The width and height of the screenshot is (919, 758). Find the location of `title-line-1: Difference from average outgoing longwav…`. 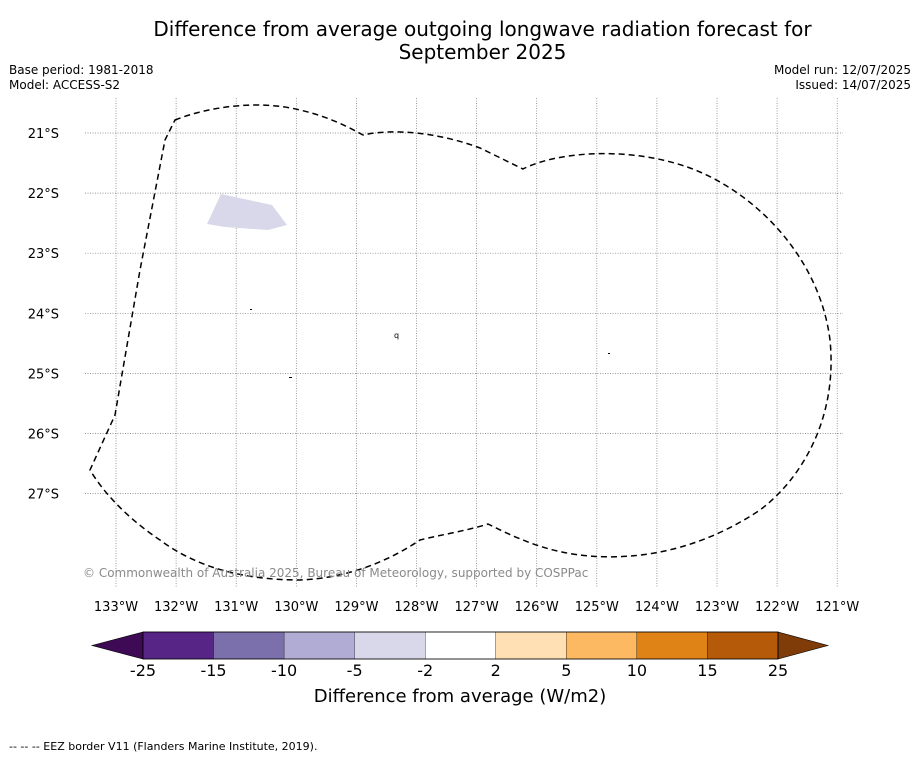

title-line-1: Difference from average outgoing longwav… is located at coordinates (482, 29).